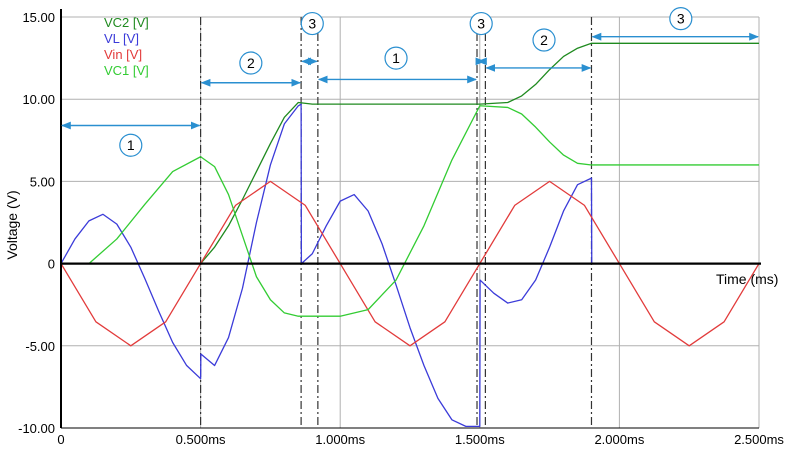 The width and height of the screenshot is (799, 455). I want to click on phase-number-5: 2, so click(544, 40).